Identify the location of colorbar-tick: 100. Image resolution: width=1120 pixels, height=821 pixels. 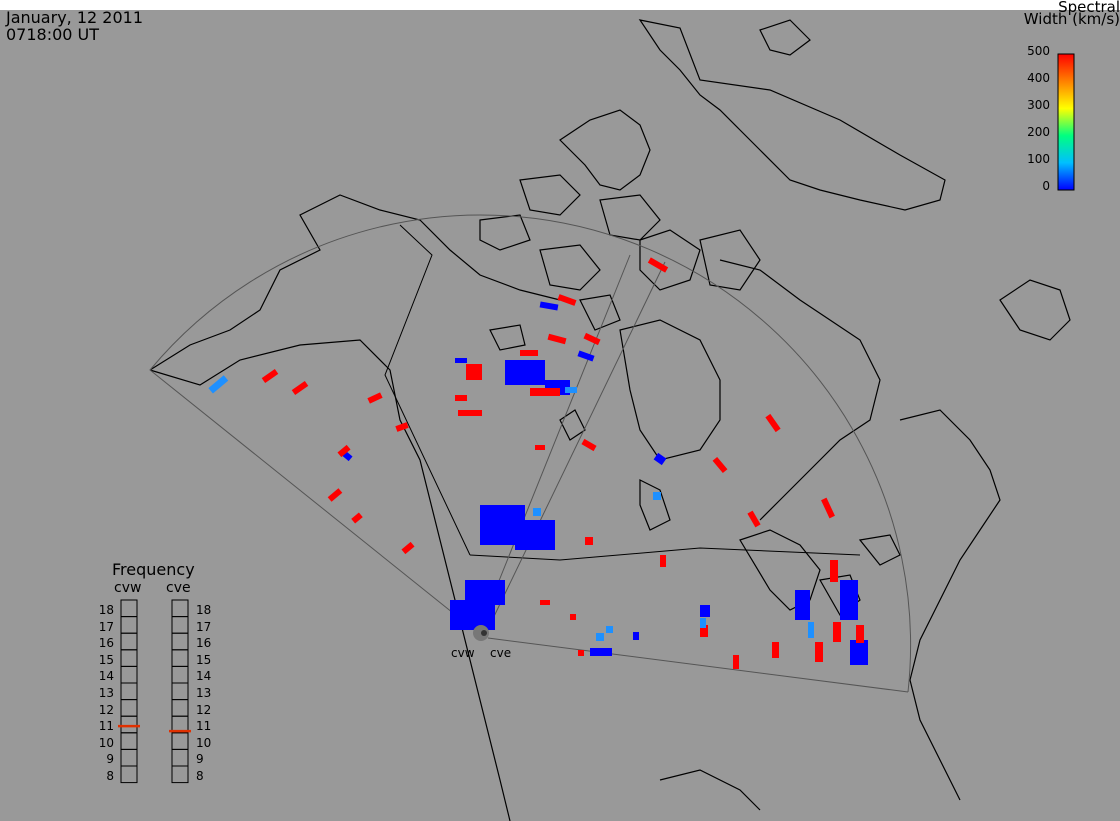
(1038, 159).